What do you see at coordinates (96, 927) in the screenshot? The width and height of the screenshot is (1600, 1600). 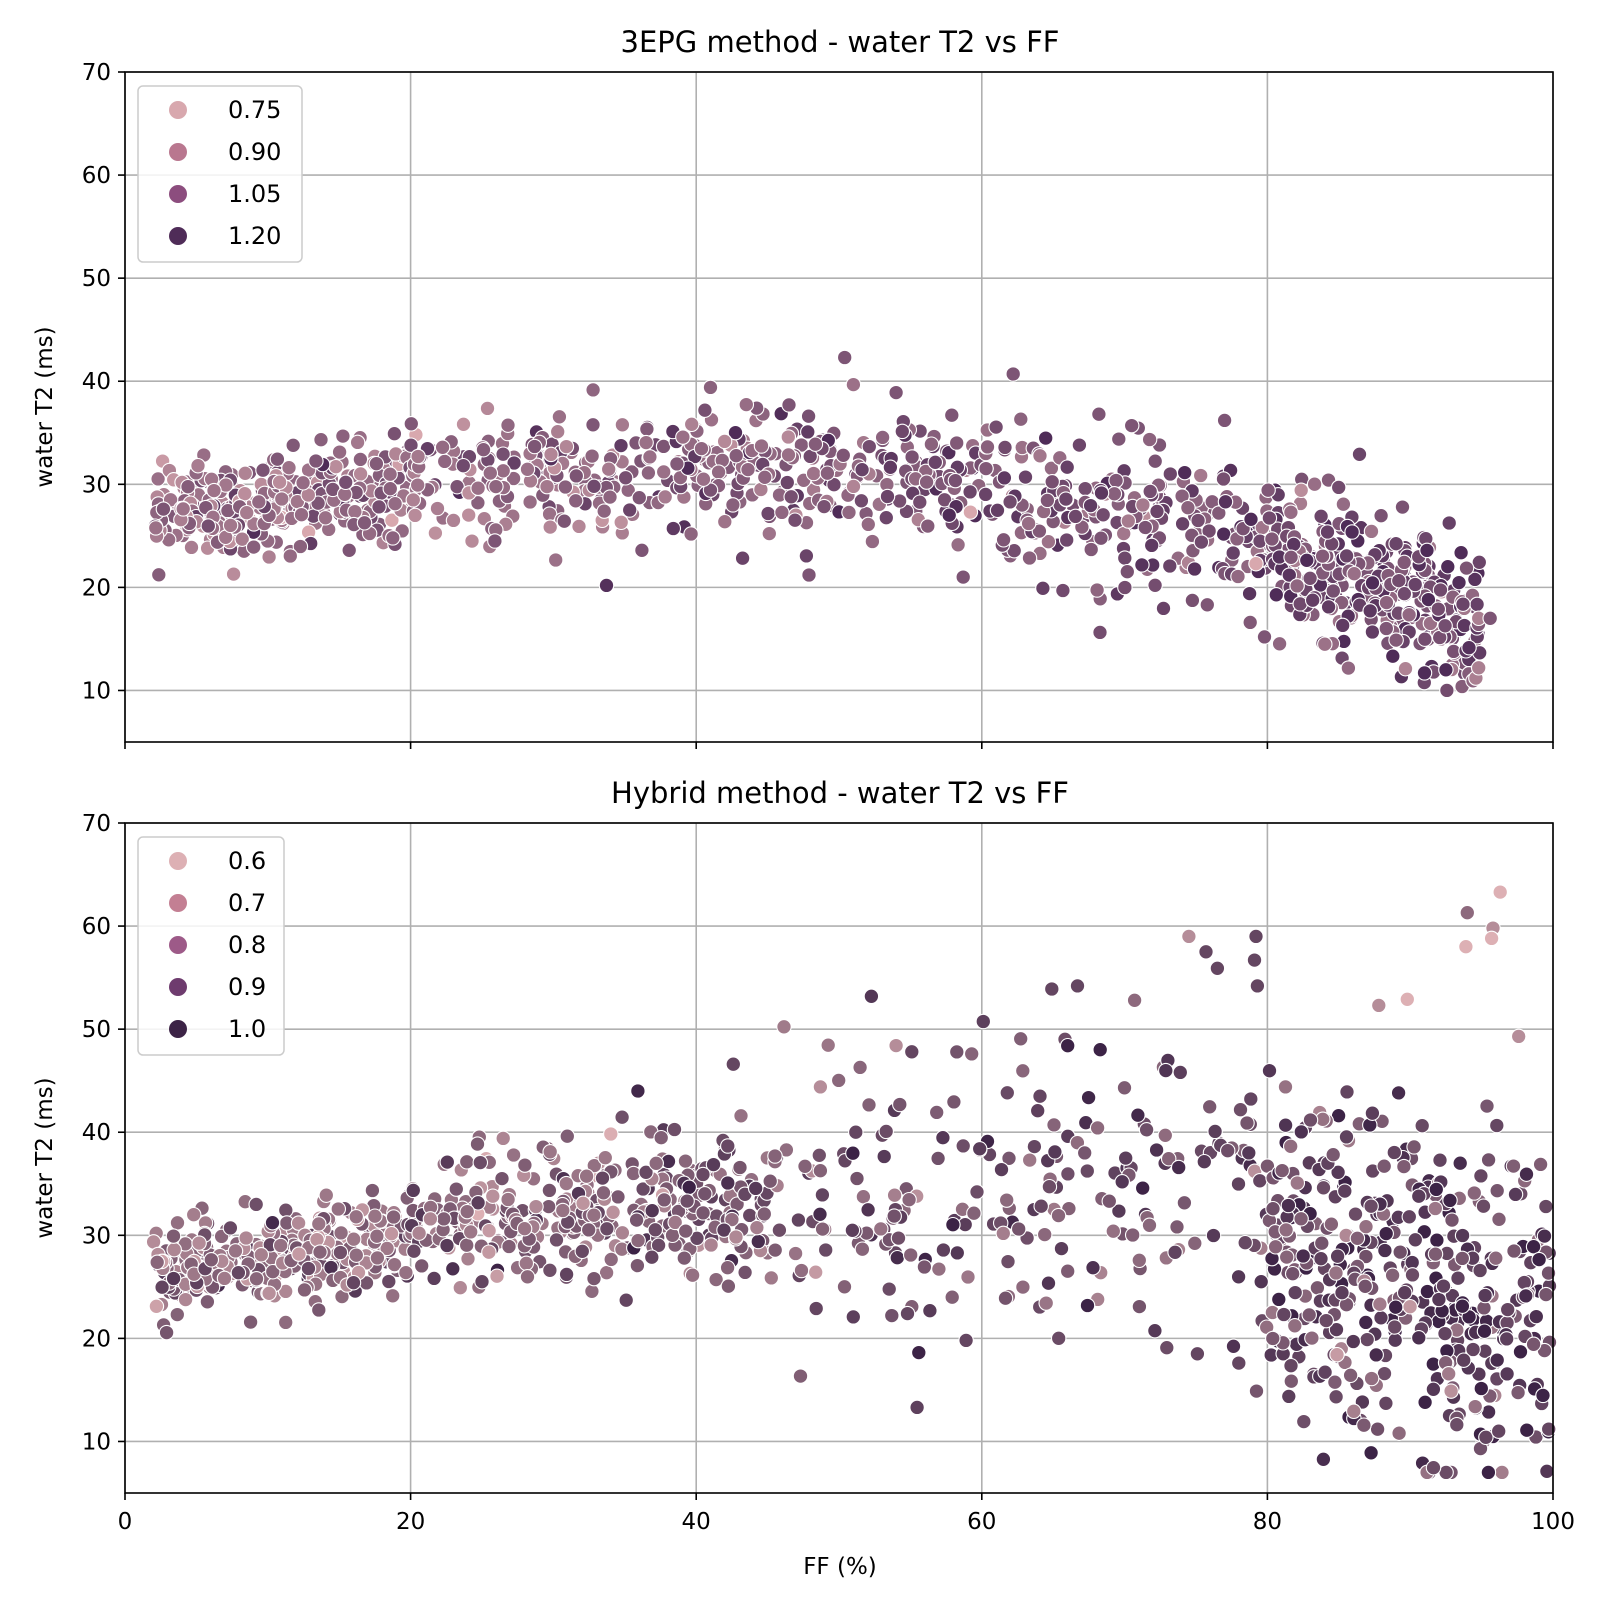 I see `ytick-label: 60` at bounding box center [96, 927].